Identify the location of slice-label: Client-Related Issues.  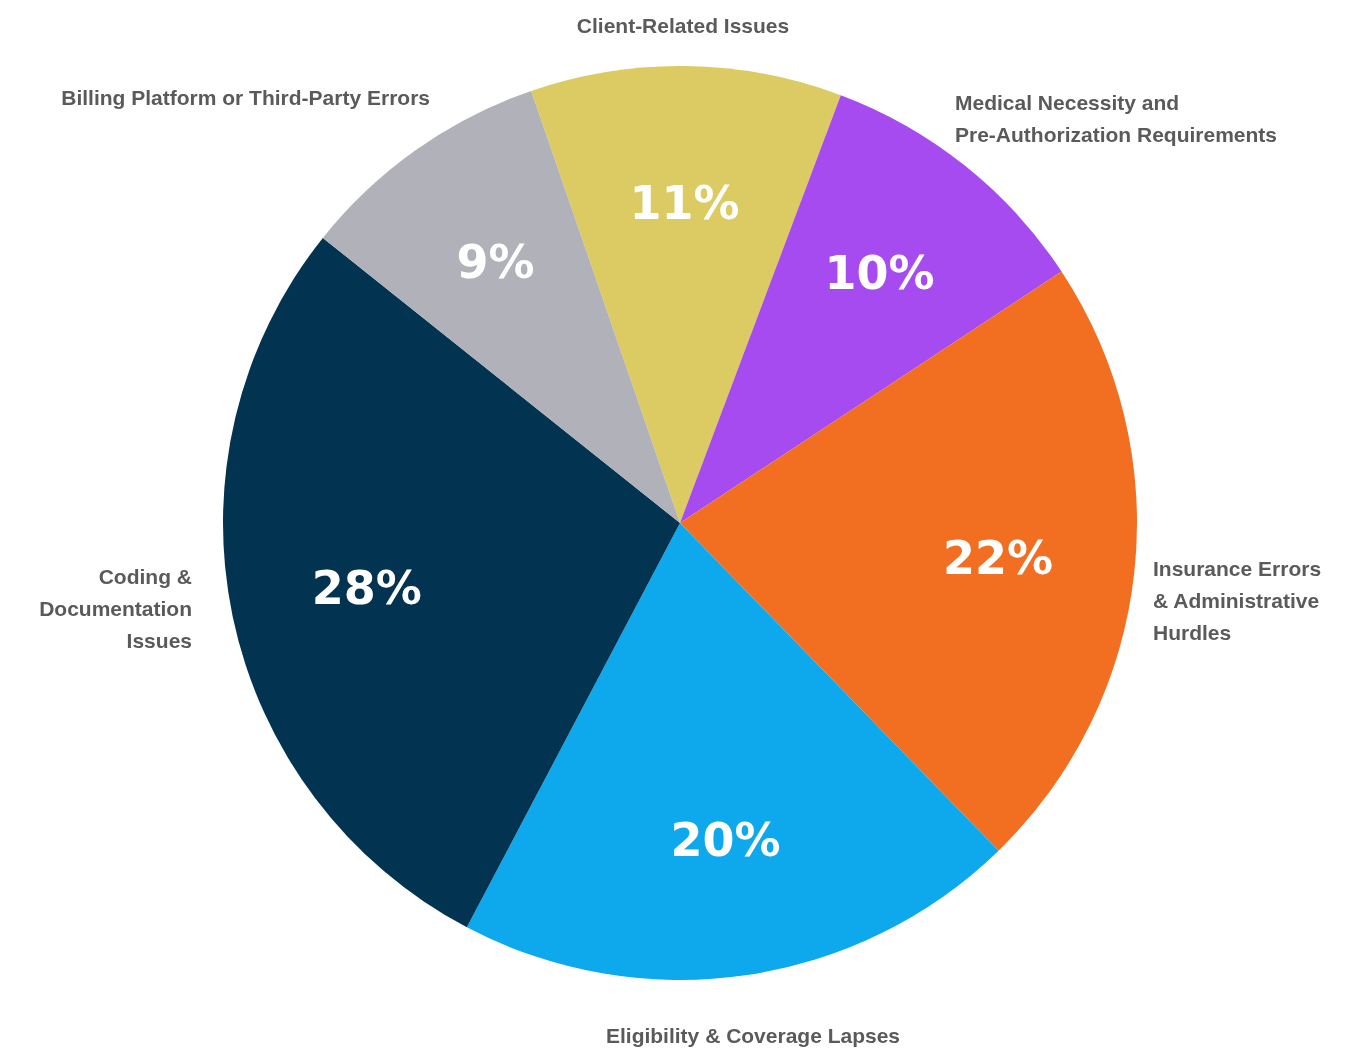
(683, 25).